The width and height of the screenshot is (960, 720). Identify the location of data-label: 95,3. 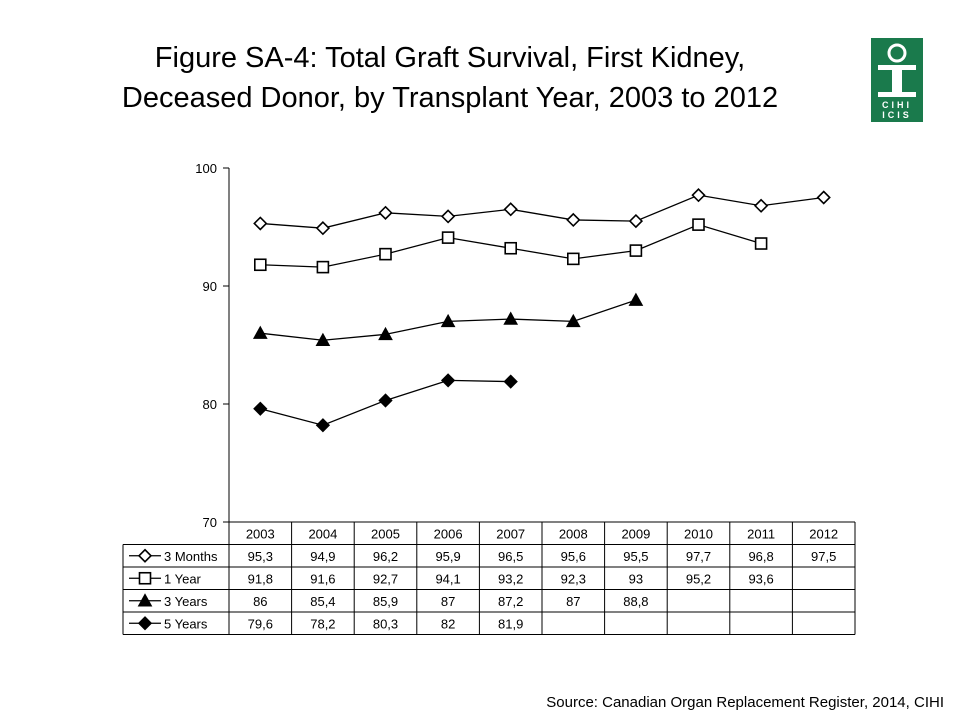
(260, 556).